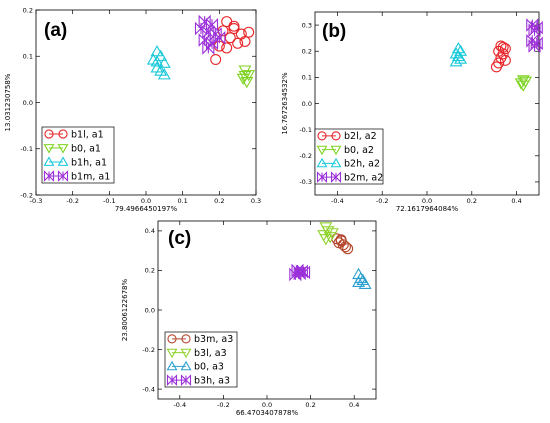 This screenshot has width=550, height=423. What do you see at coordinates (305, 182) in the screenshot?
I see `y-tick-label: -0.3` at bounding box center [305, 182].